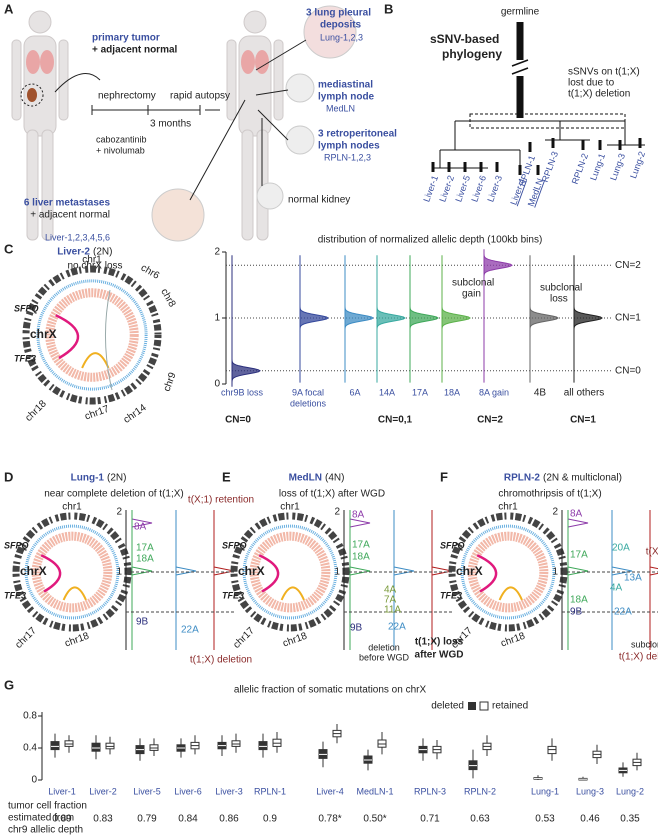 The height and width of the screenshot is (839, 658). I want to click on label: phylogeny, so click(472, 54).